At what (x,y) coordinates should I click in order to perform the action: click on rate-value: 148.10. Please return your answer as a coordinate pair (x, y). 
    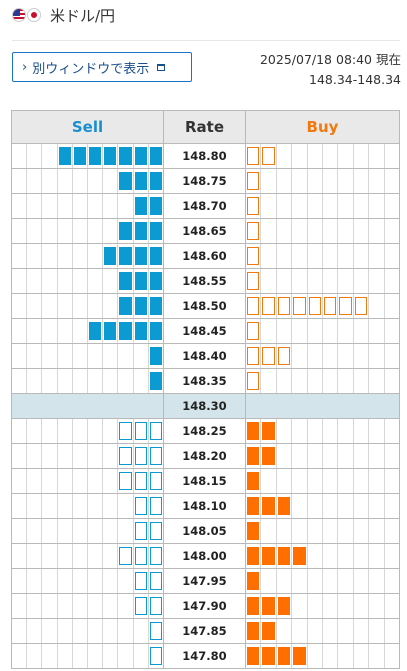
    Looking at the image, I should click on (204, 506).